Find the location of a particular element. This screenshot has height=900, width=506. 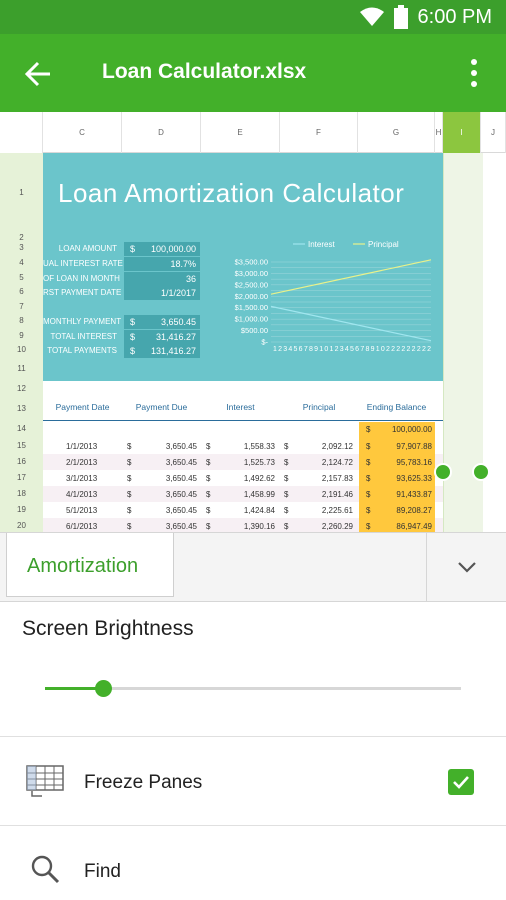

column-header: F is located at coordinates (319, 132).